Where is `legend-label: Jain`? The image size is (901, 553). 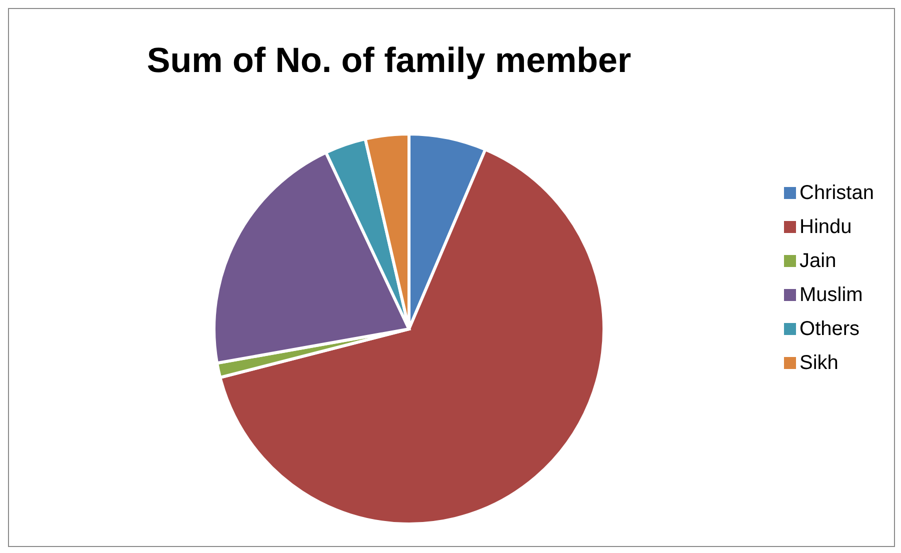
legend-label: Jain is located at coordinates (818, 261).